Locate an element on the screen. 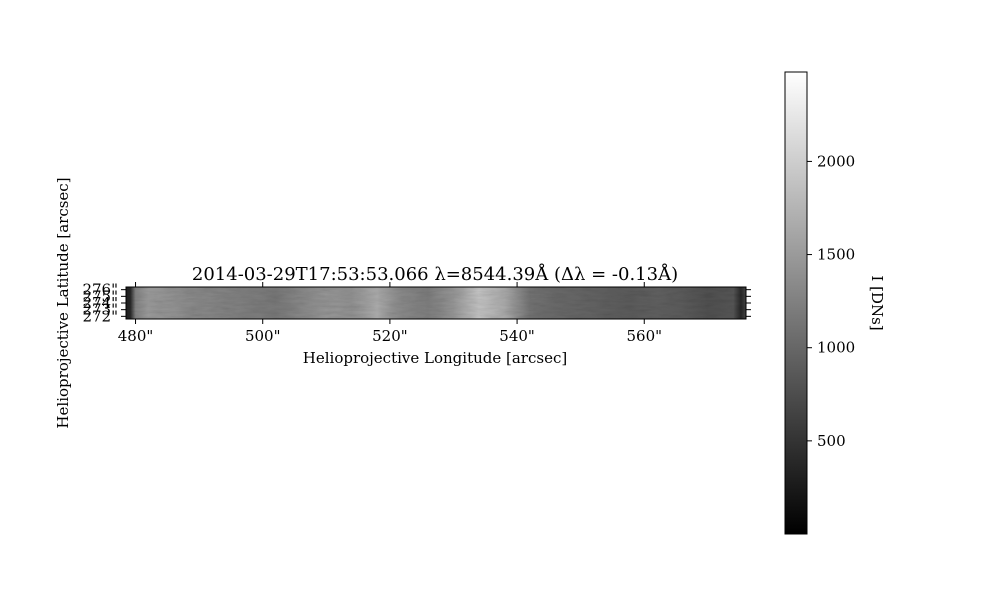 This screenshot has width=1000, height=600. colorbar-label: I [DNs] is located at coordinates (877, 302).